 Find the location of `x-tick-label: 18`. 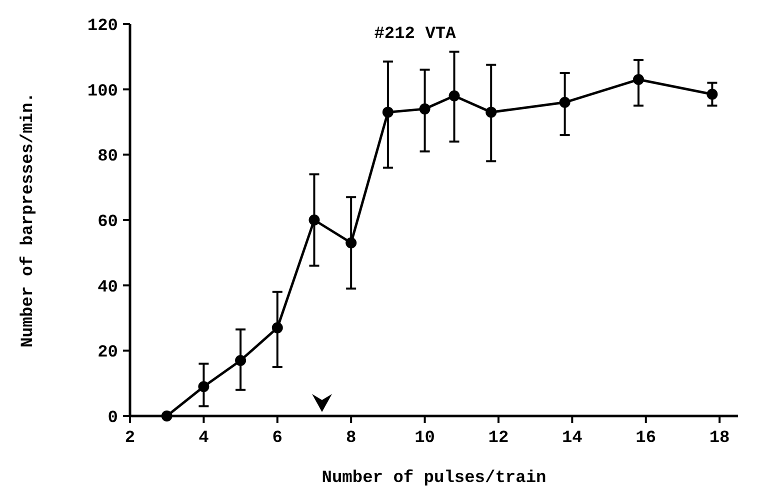

x-tick-label: 18 is located at coordinates (719, 438).